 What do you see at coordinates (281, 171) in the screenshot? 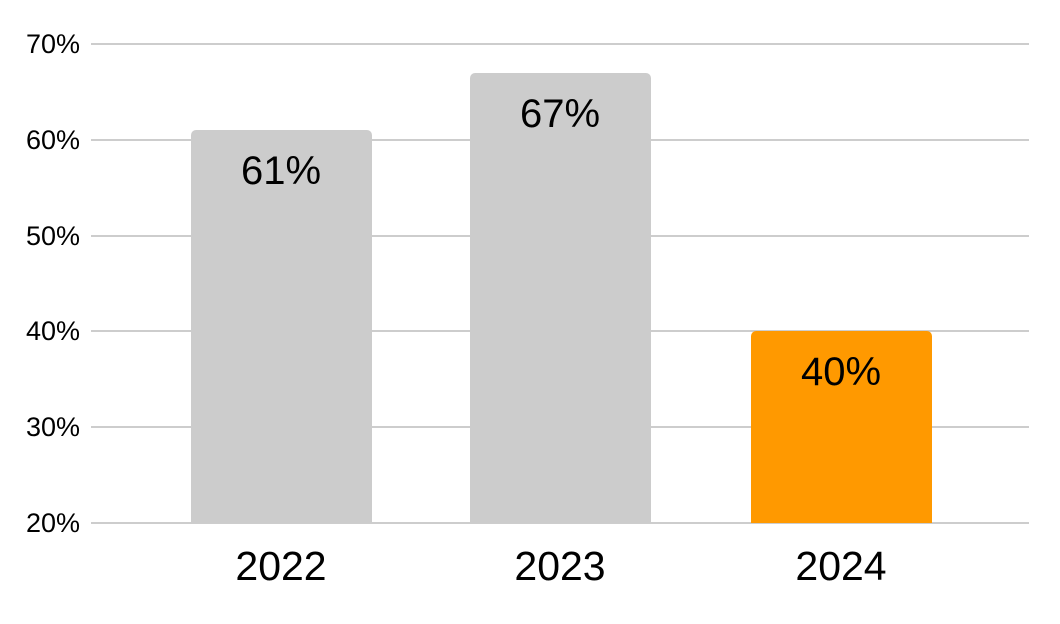
I see `bar-value-label-2022: 61%` at bounding box center [281, 171].